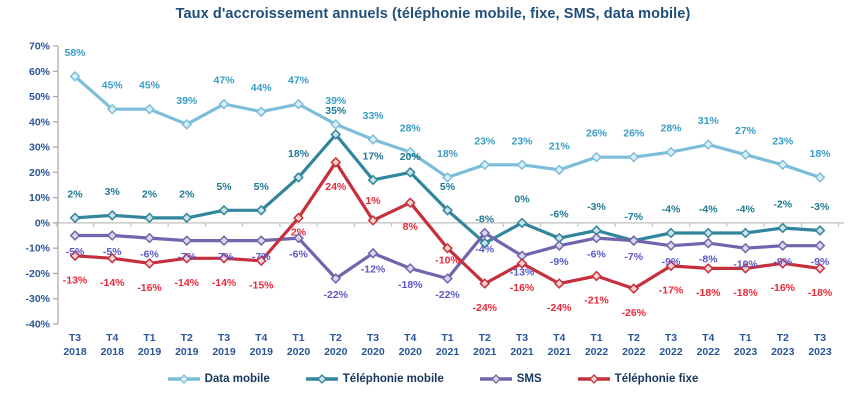 The width and height of the screenshot is (866, 403). What do you see at coordinates (187, 101) in the screenshot?
I see `data-label: 39%` at bounding box center [187, 101].